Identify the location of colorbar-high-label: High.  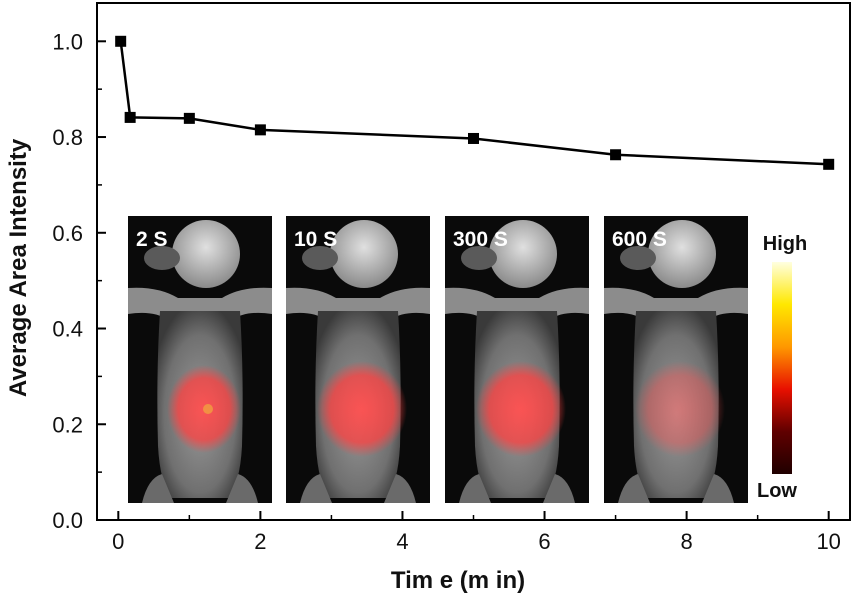
(785, 244).